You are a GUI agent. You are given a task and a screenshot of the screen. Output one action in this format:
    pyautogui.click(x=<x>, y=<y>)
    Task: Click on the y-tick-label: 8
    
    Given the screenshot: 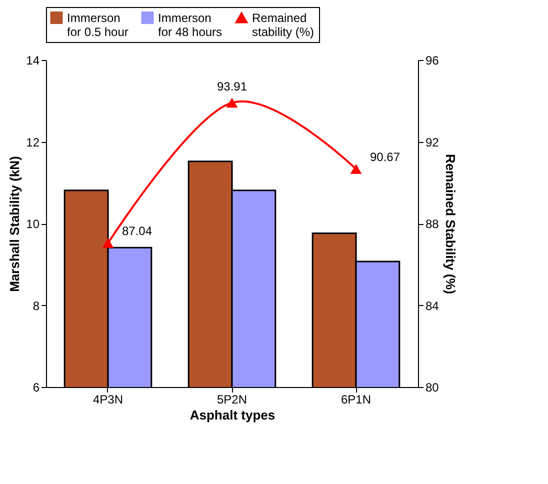 What is the action you would take?
    pyautogui.click(x=36, y=305)
    